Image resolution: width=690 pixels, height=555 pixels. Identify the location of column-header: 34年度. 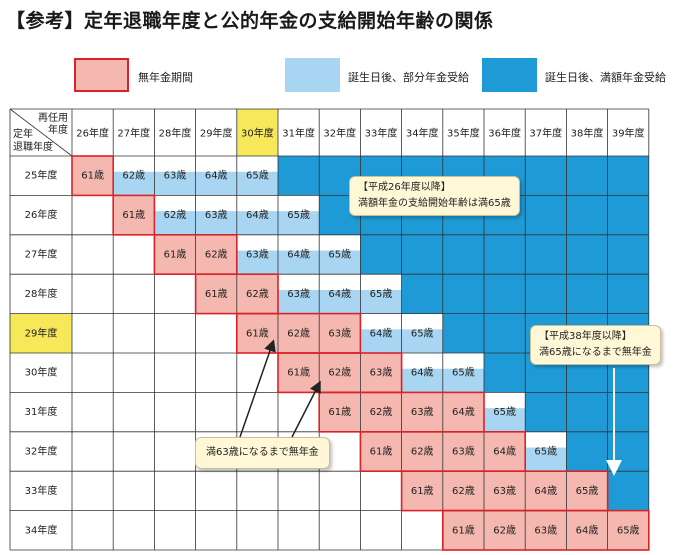
(422, 133).